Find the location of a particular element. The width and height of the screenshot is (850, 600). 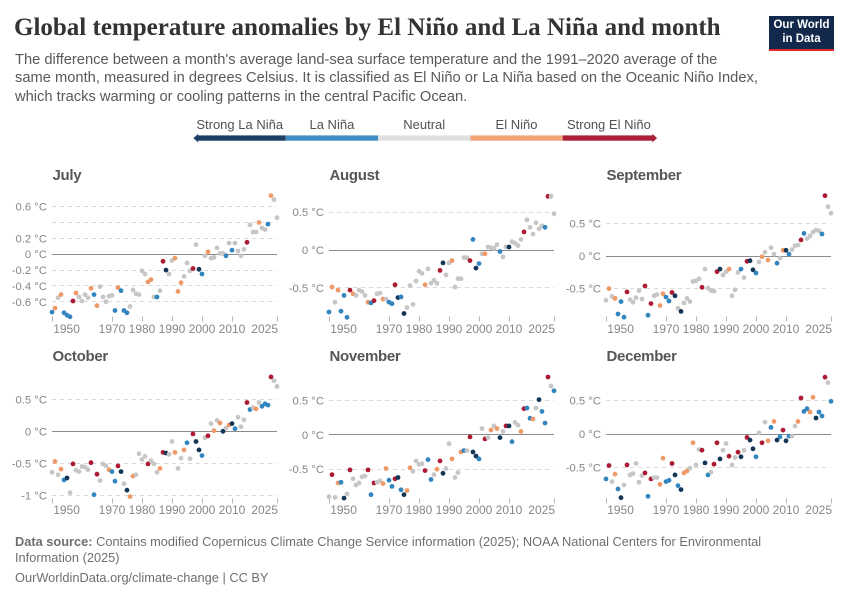

svg-text: La Niña is located at coordinates (332, 124).